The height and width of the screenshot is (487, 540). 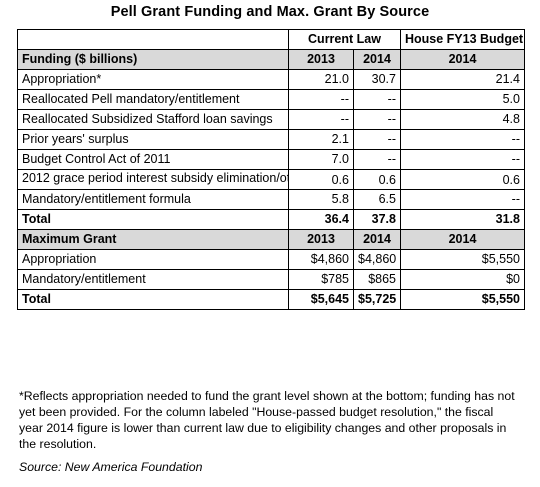 What do you see at coordinates (153, 159) in the screenshot?
I see `row-label: Budget Control Act of 2011` at bounding box center [153, 159].